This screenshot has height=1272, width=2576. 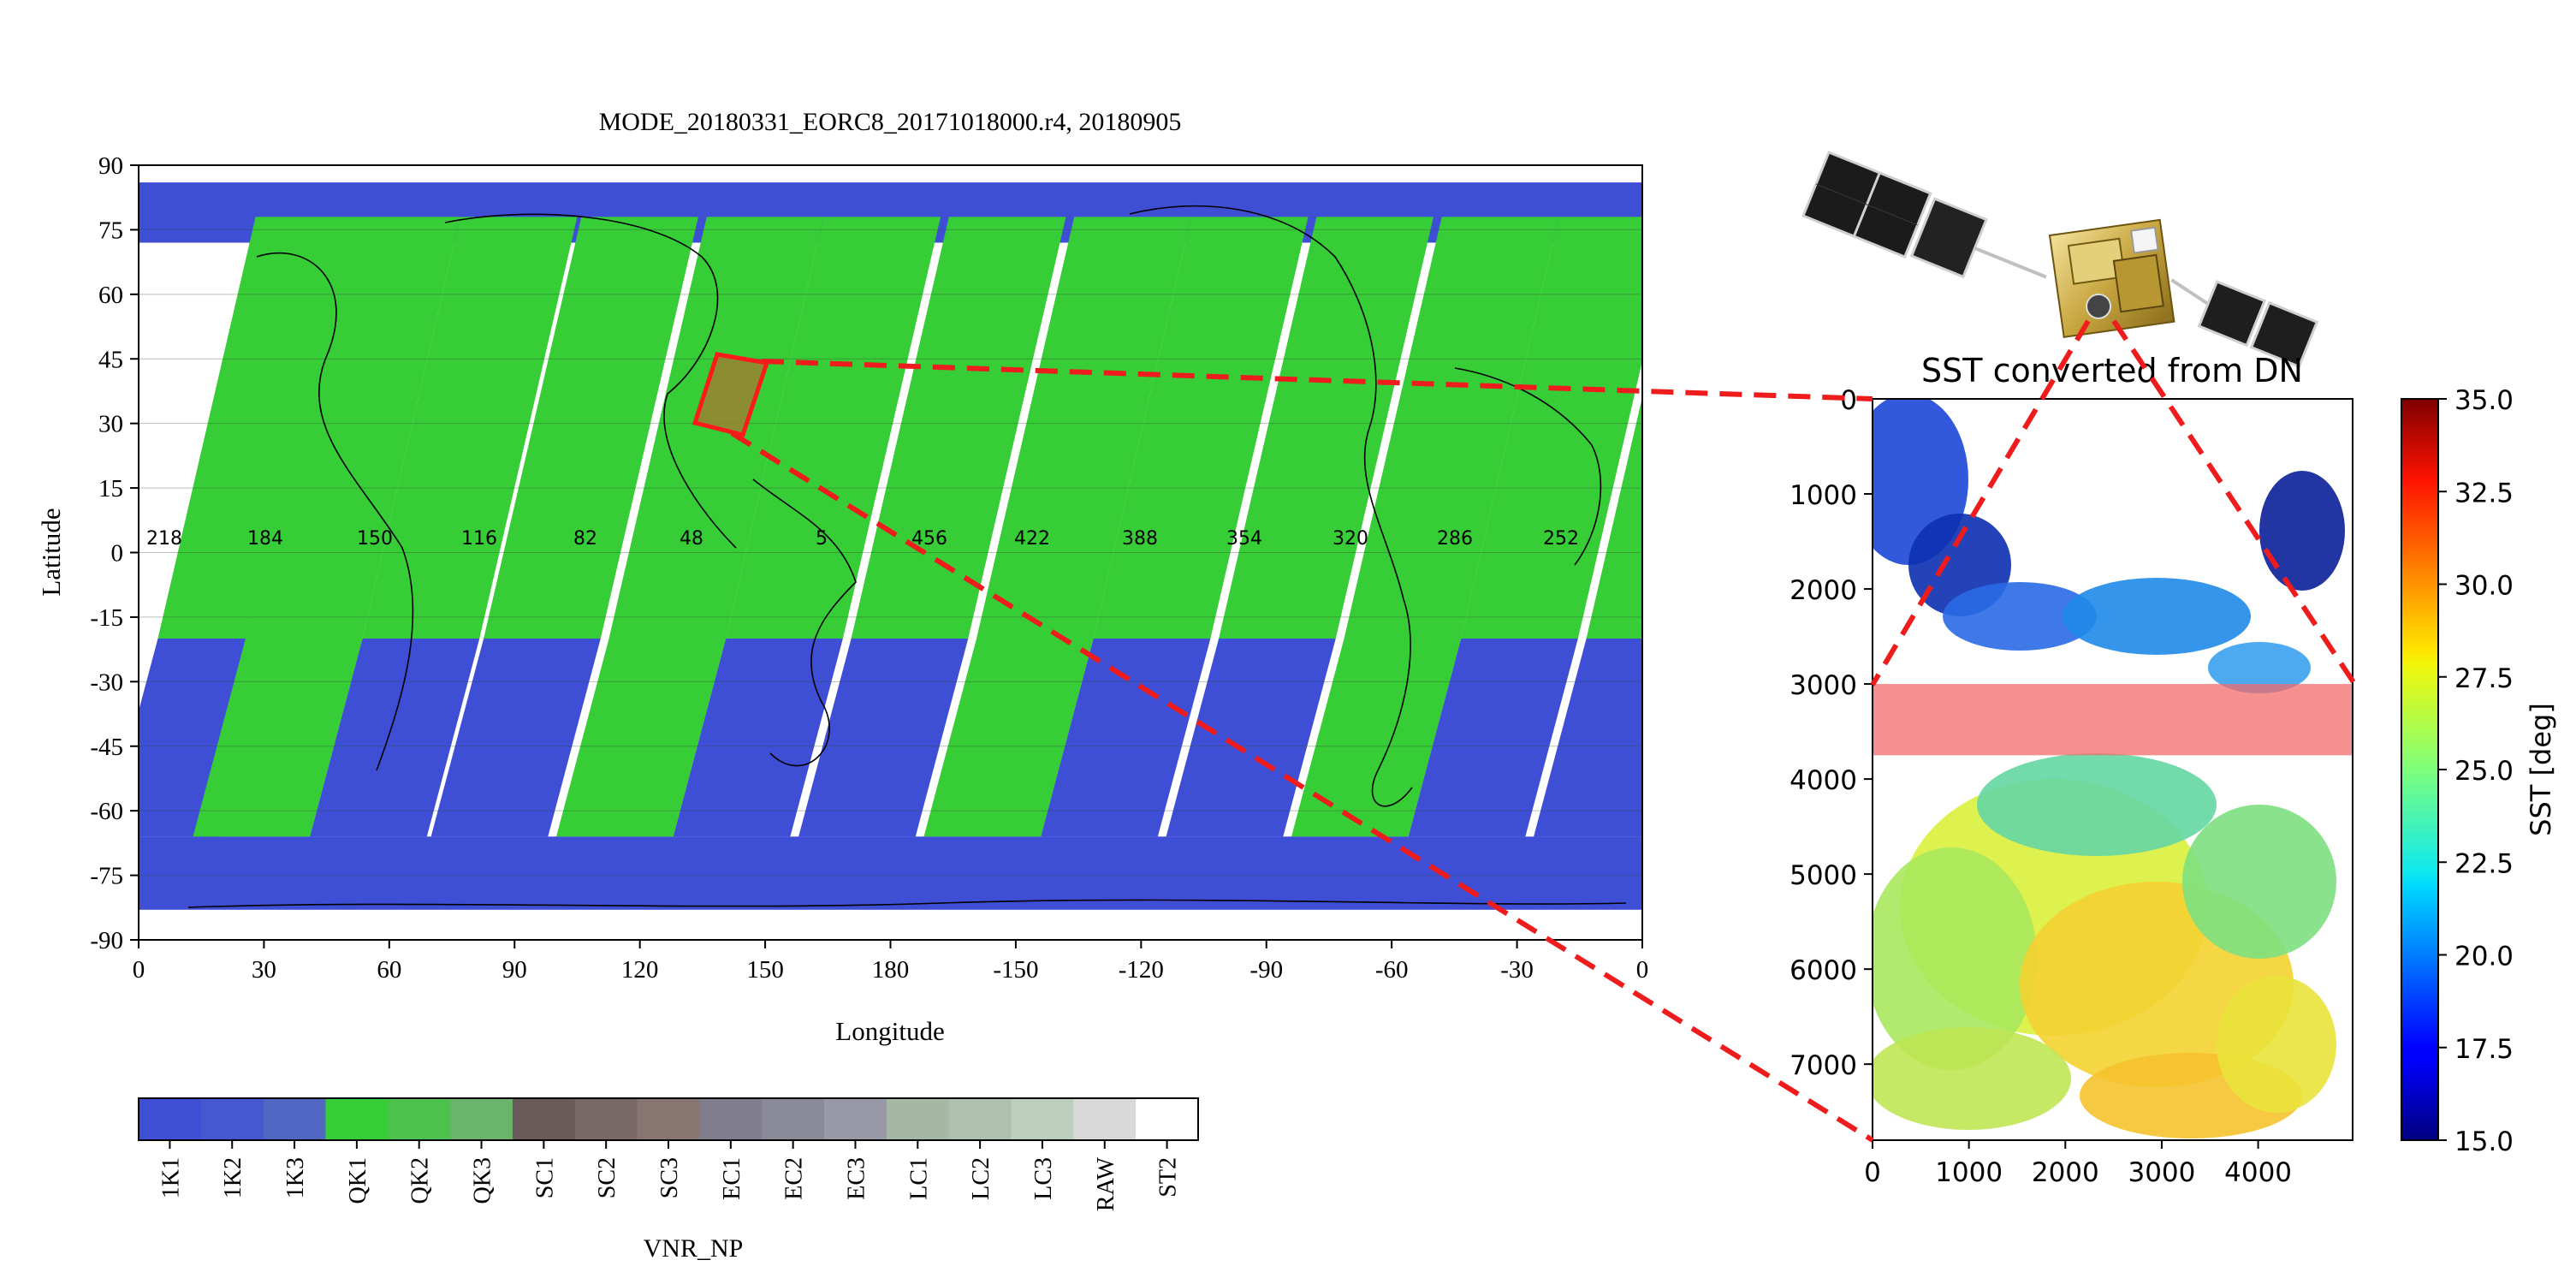 What do you see at coordinates (233, 1177) in the screenshot?
I see `legend-label: 1K2` at bounding box center [233, 1177].